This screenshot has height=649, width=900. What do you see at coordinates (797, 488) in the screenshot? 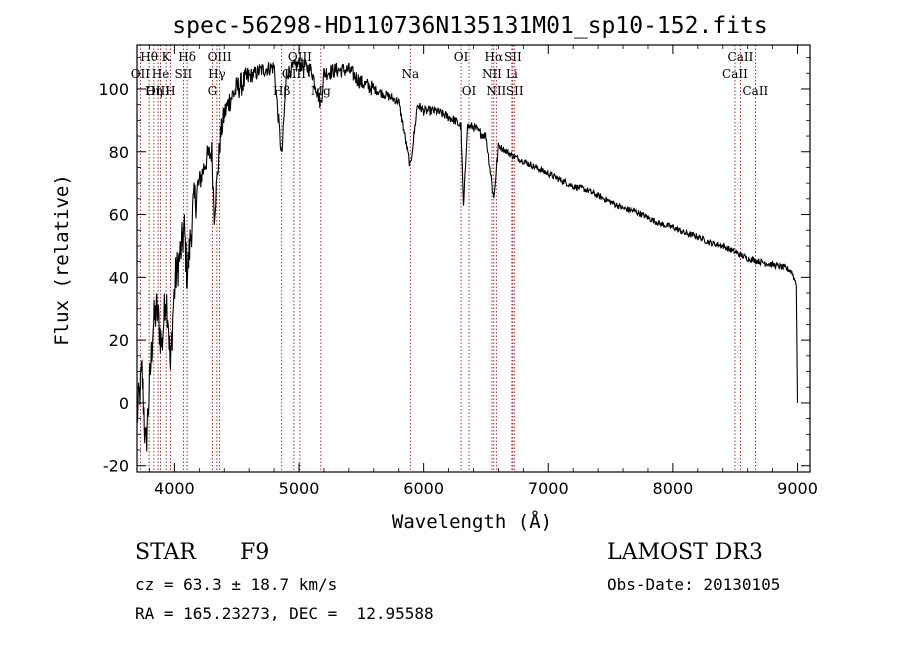
I see `x-tick-label-5: 9000` at bounding box center [797, 488].